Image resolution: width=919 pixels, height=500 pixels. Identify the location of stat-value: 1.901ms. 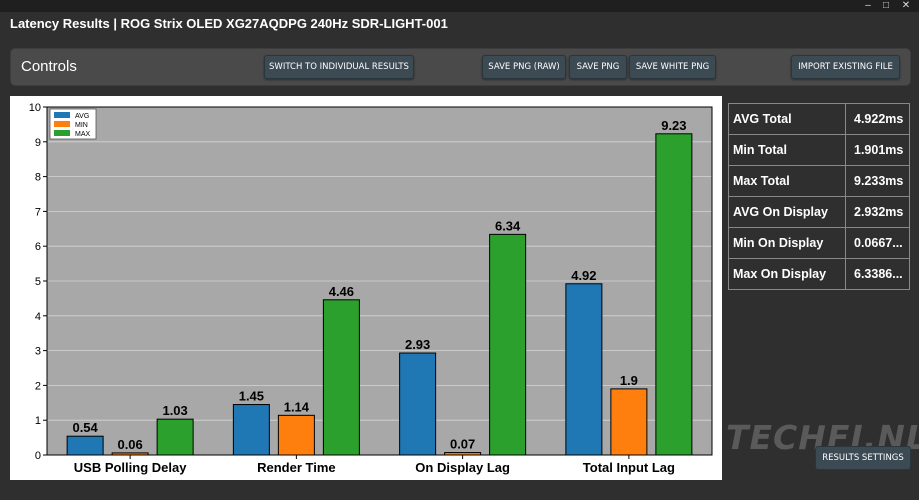
(879, 150).